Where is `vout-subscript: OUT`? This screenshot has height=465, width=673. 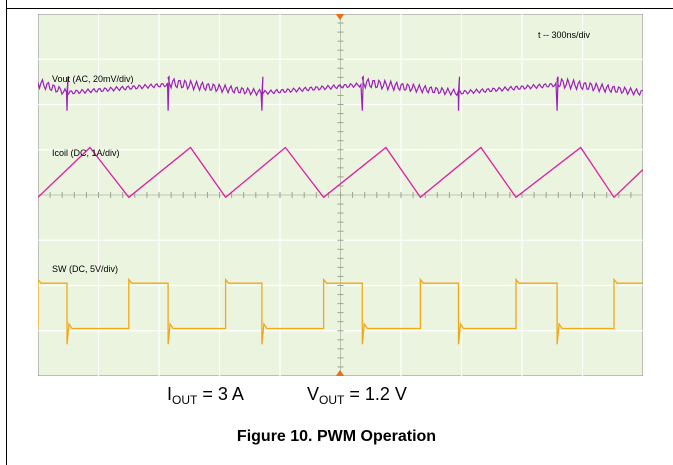
vout-subscript: OUT is located at coordinates (332, 400).